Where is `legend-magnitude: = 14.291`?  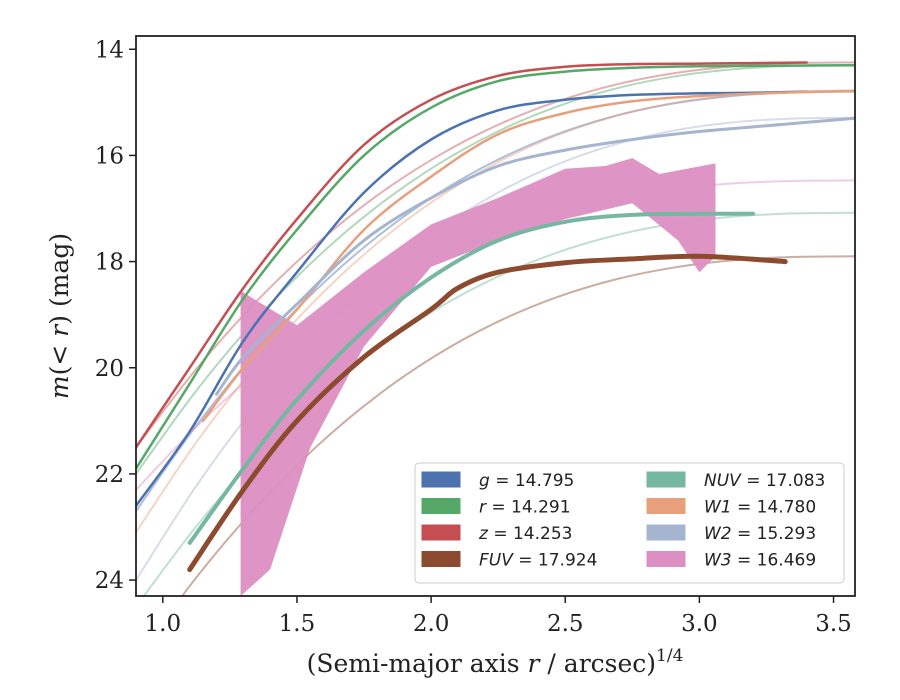
legend-magnitude: = 14.291 is located at coordinates (528, 508).